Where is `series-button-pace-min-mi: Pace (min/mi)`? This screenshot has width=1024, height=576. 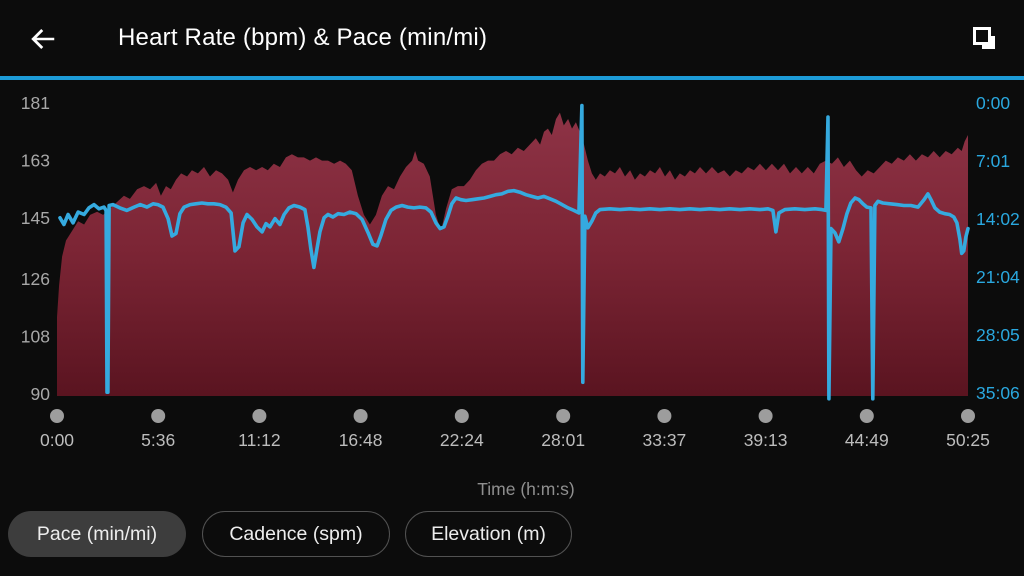
series-button-pace-min-mi: Pace (min/mi) is located at coordinates (97, 534).